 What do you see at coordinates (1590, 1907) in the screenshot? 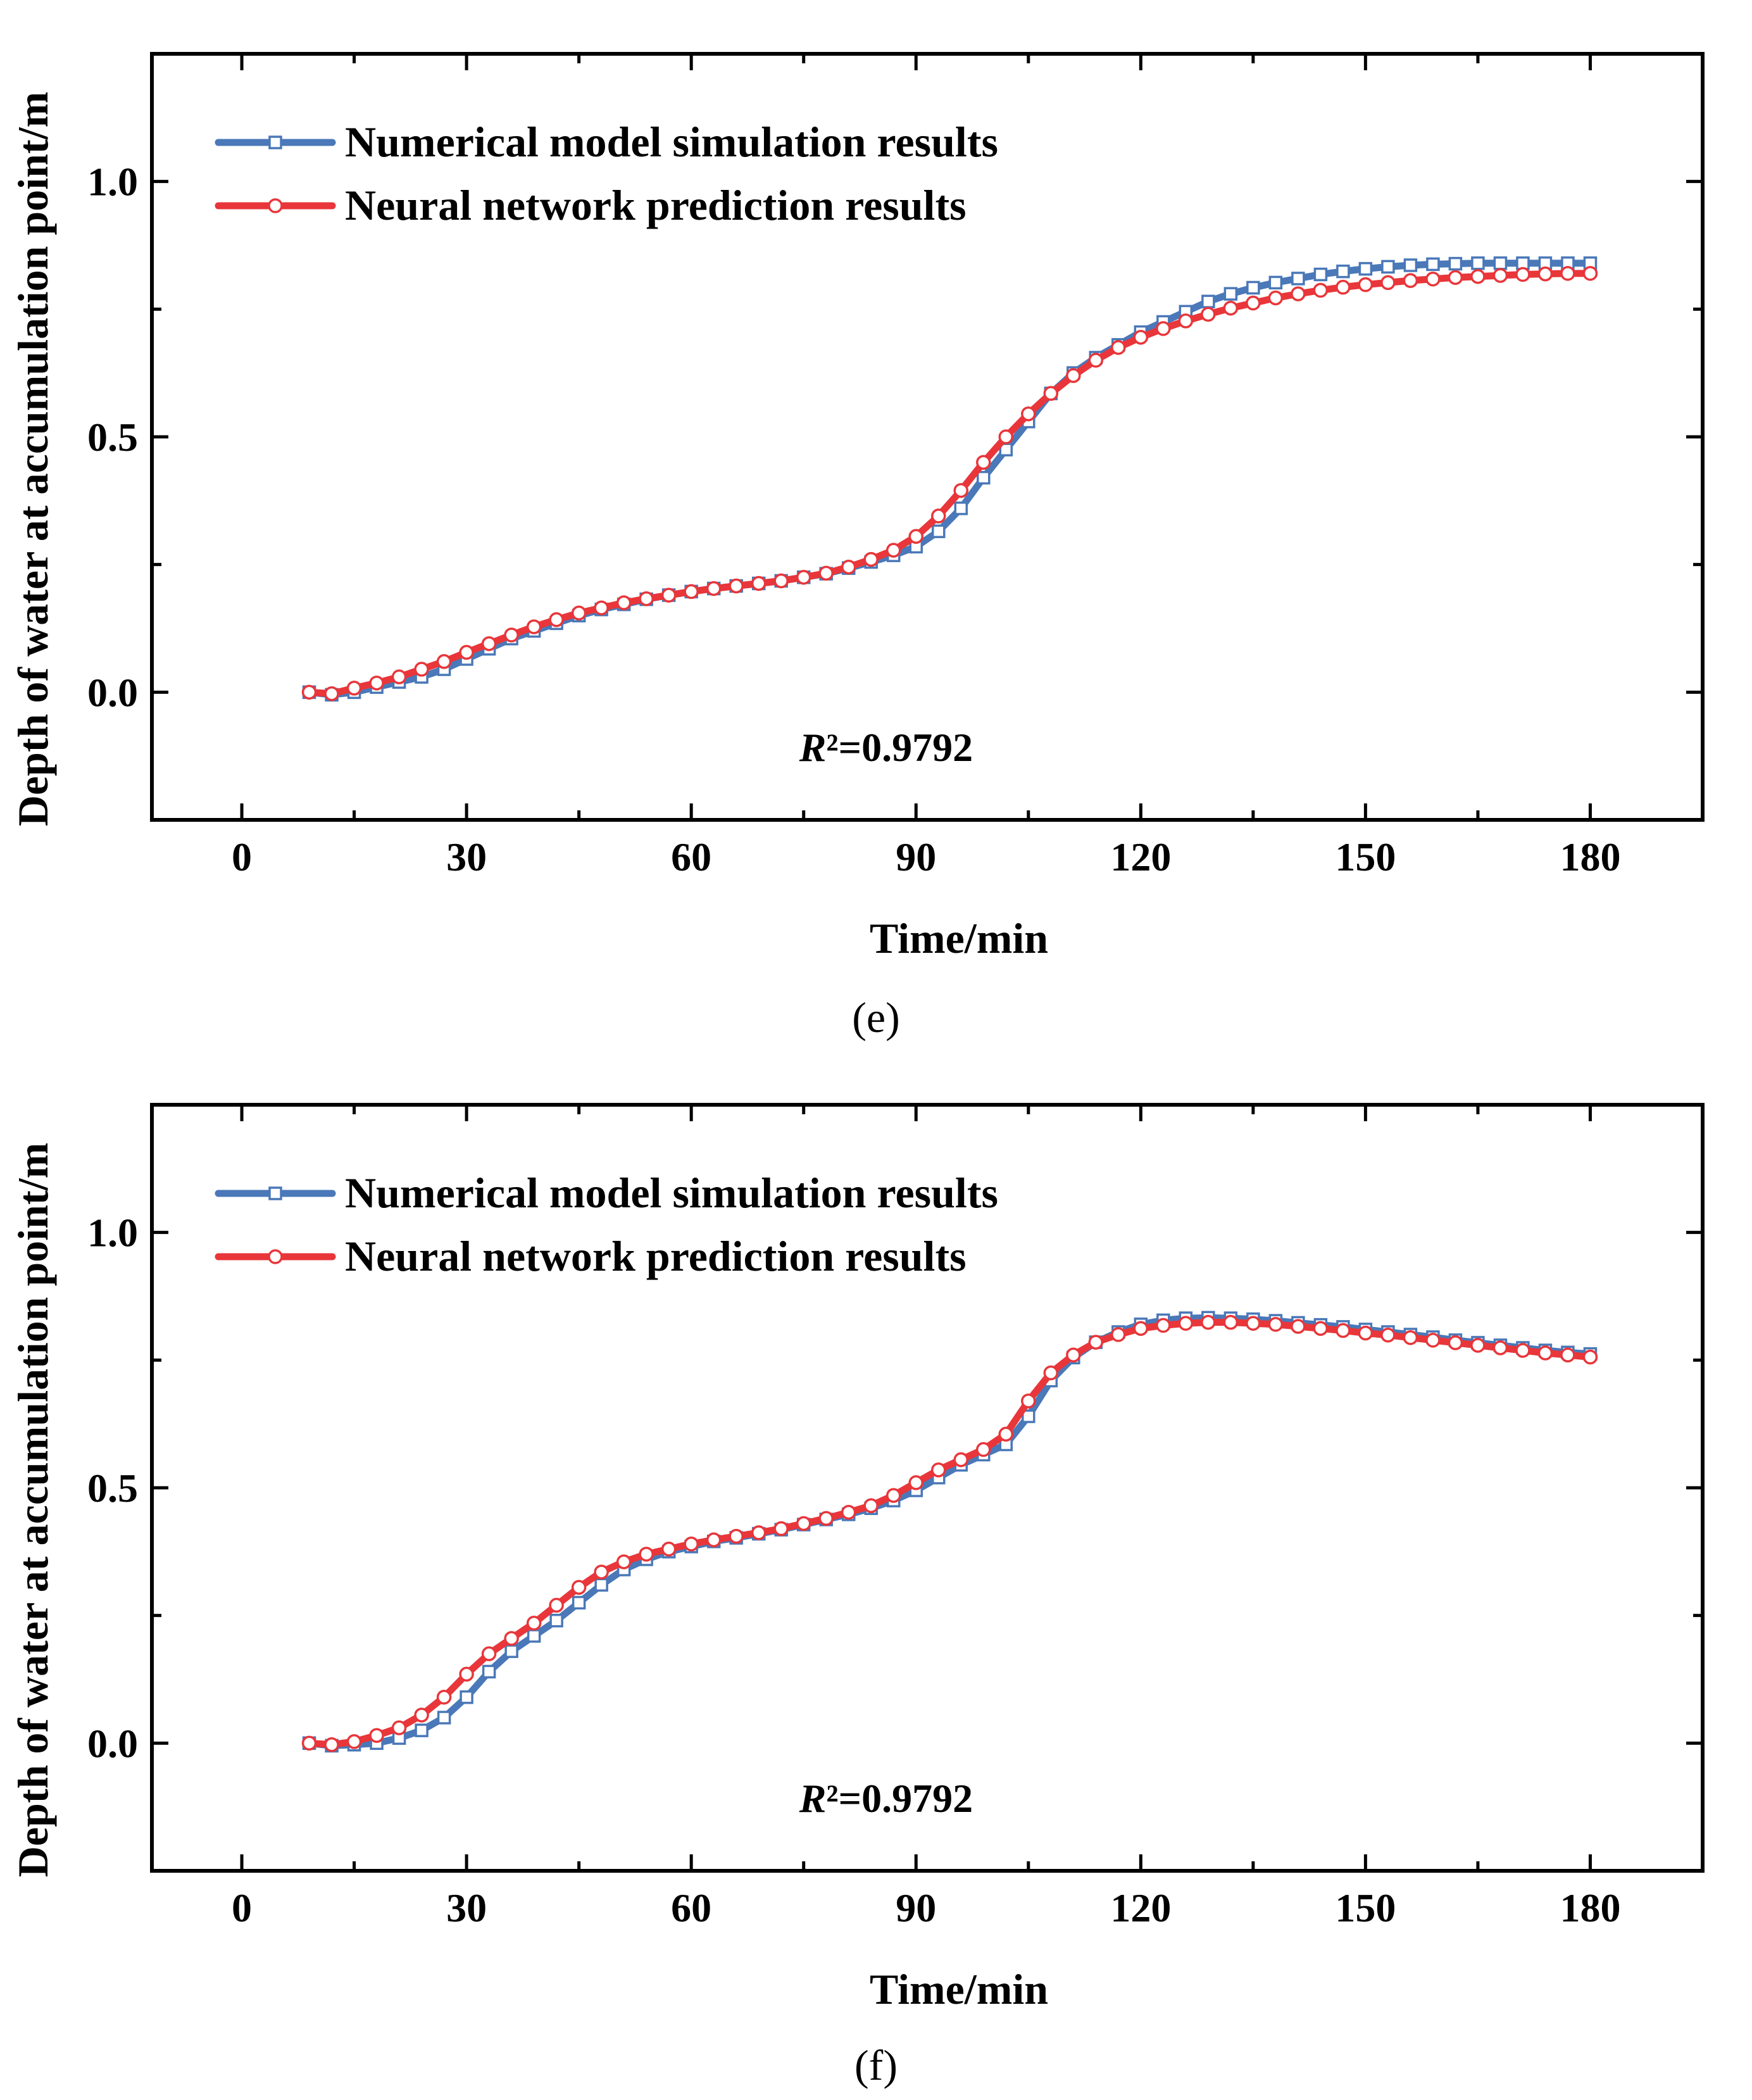
I see `x-tick-label: 180` at bounding box center [1590, 1907].